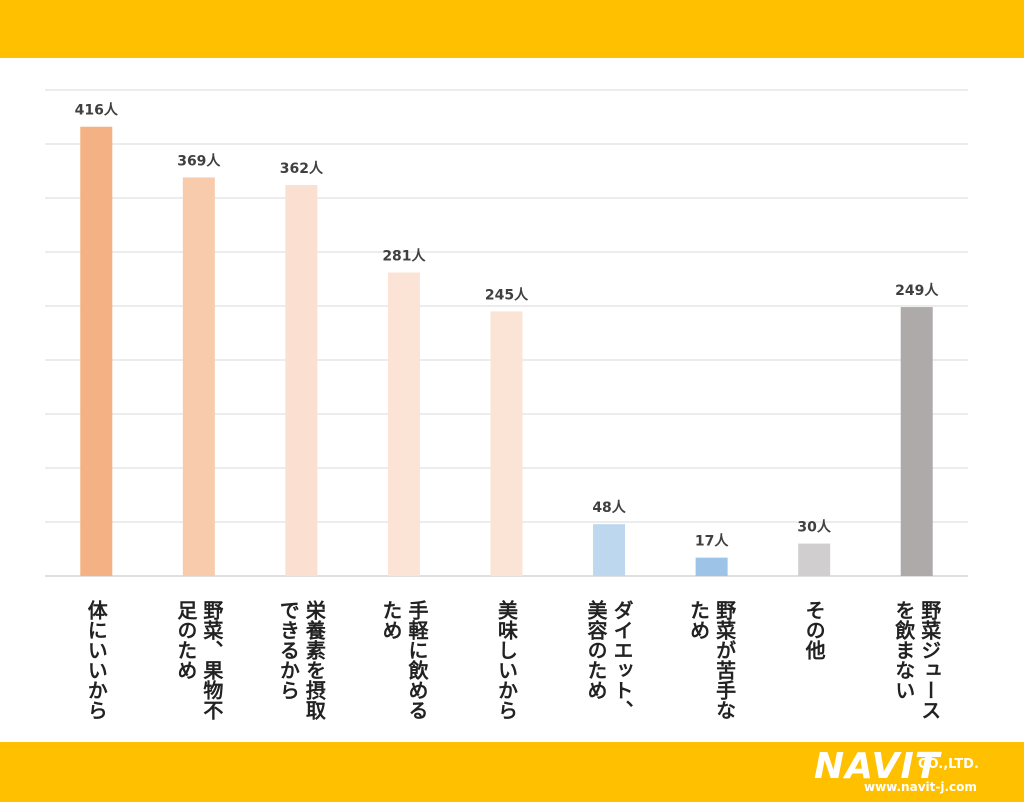 This screenshot has width=1024, height=802. What do you see at coordinates (404, 256) in the screenshot?
I see `data-label: 281人` at bounding box center [404, 256].